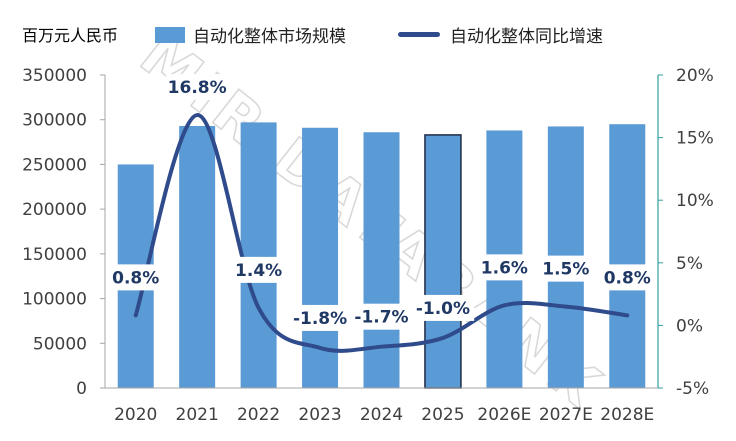  I want to click on x-tick-label: 2023, so click(319, 415).